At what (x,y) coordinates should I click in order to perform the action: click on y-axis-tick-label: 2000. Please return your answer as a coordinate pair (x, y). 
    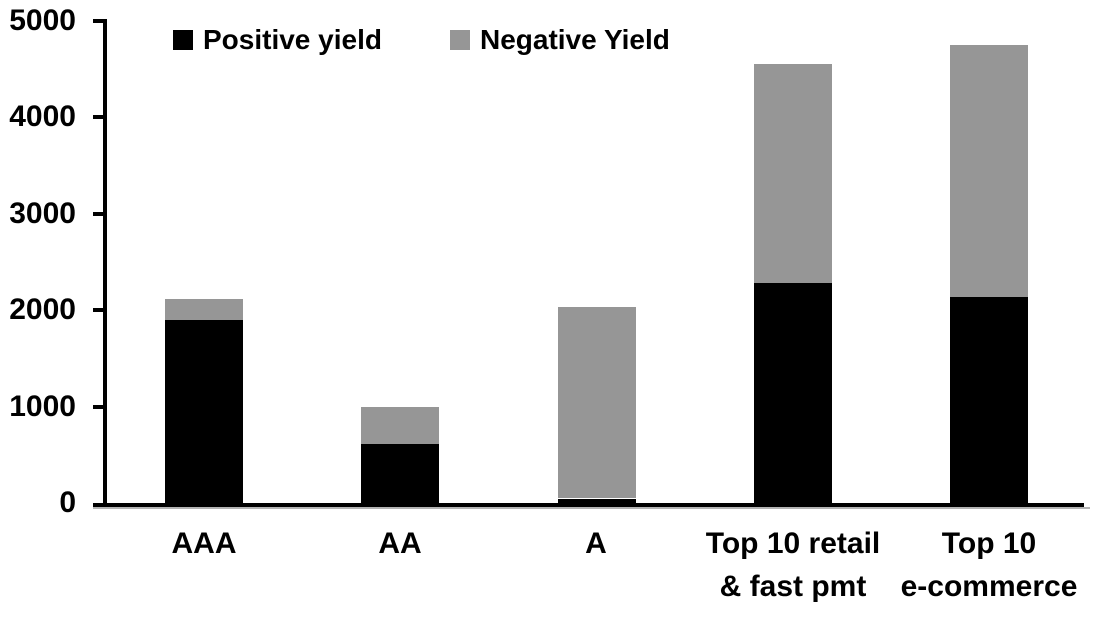
    Looking at the image, I should click on (42, 309).